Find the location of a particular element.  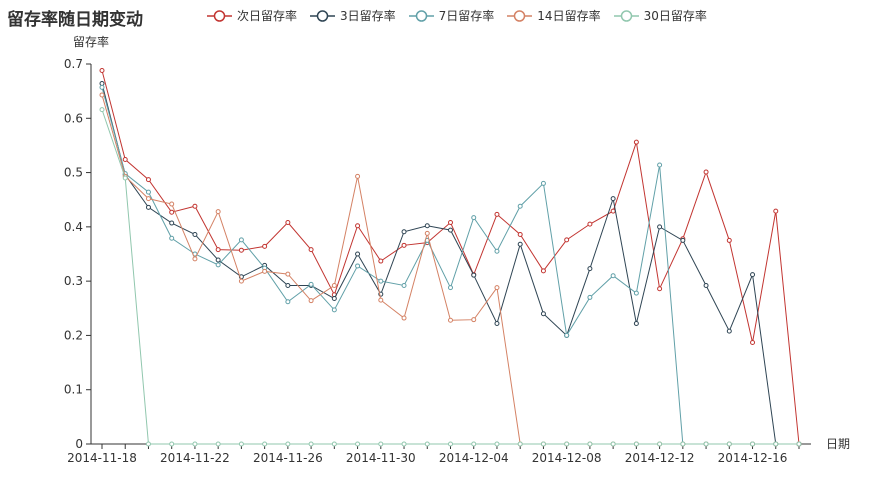

legend-item-2: 3日留存率 is located at coordinates (353, 15).